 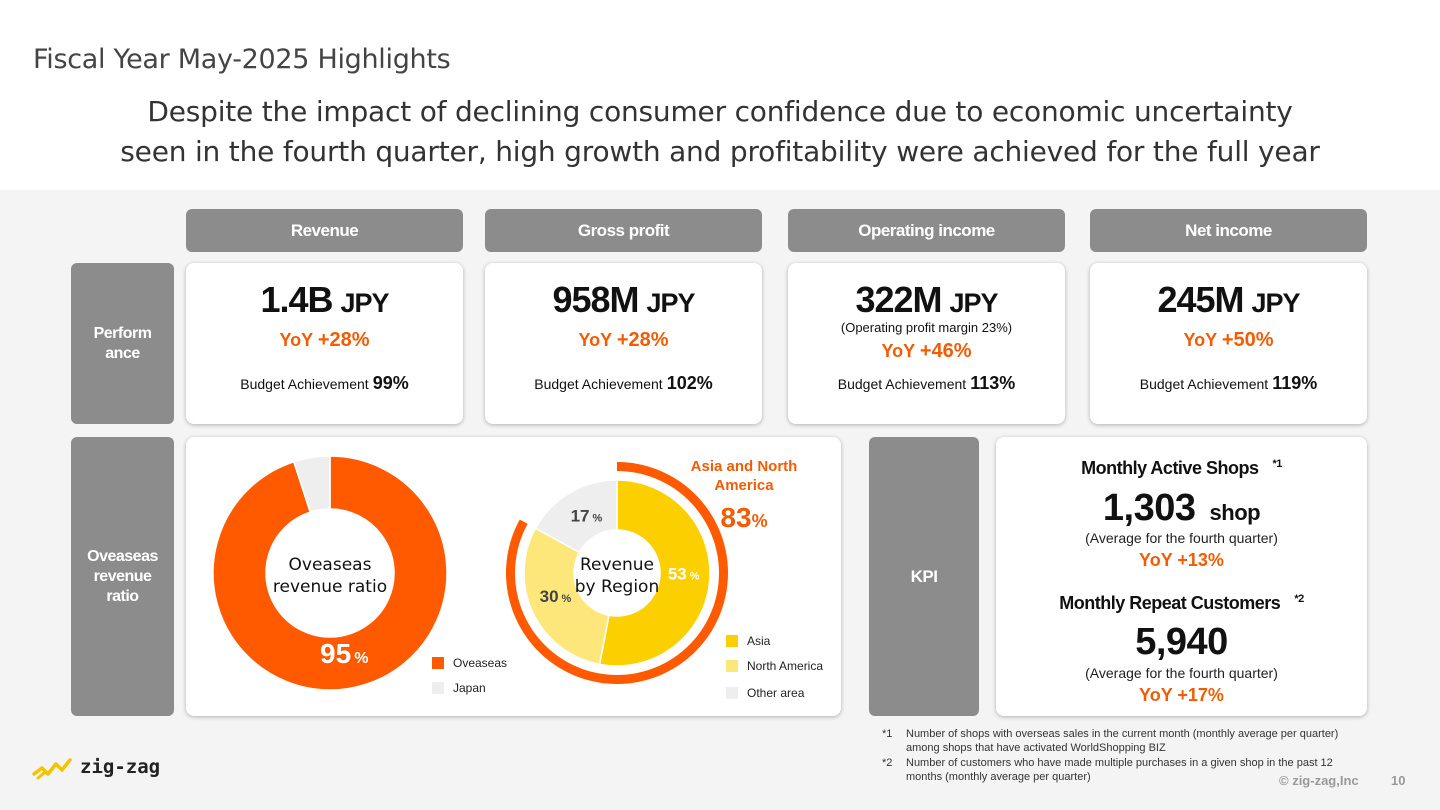 I want to click on company-logo: zig-zag, so click(x=96, y=767).